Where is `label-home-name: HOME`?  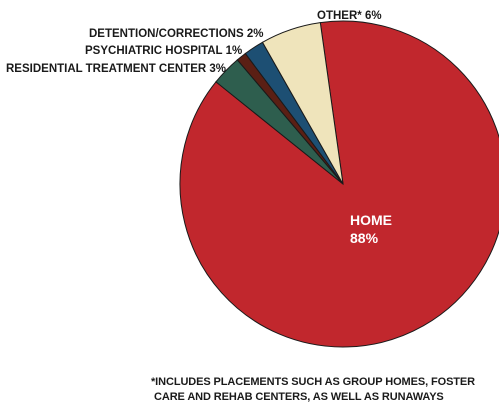 label-home-name: HOME is located at coordinates (371, 220).